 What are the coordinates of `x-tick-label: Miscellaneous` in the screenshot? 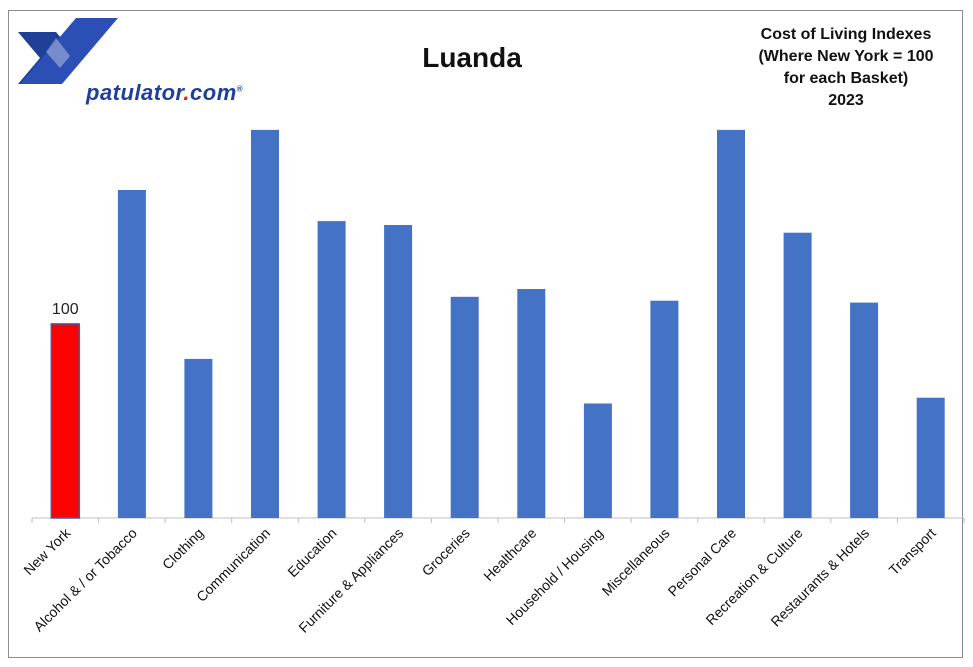 It's located at (636, 562).